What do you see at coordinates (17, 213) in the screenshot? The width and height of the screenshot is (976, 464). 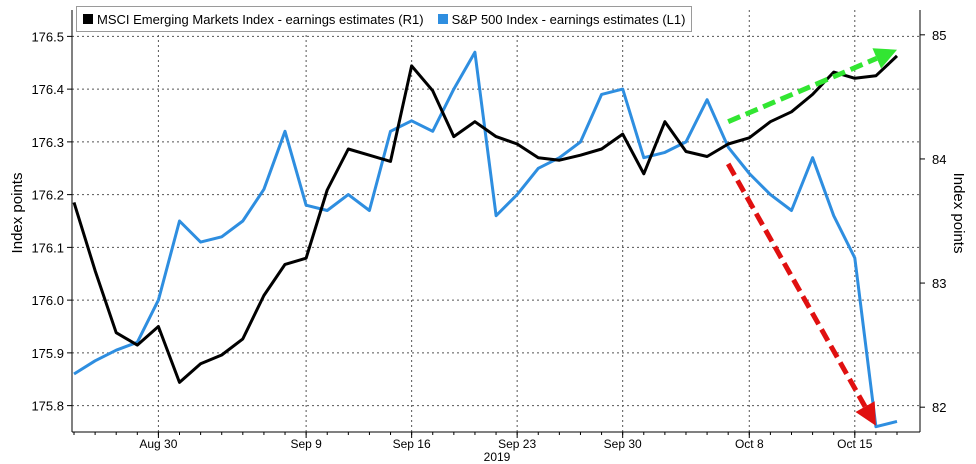 I see `left-axis-label: Index points` at bounding box center [17, 213].